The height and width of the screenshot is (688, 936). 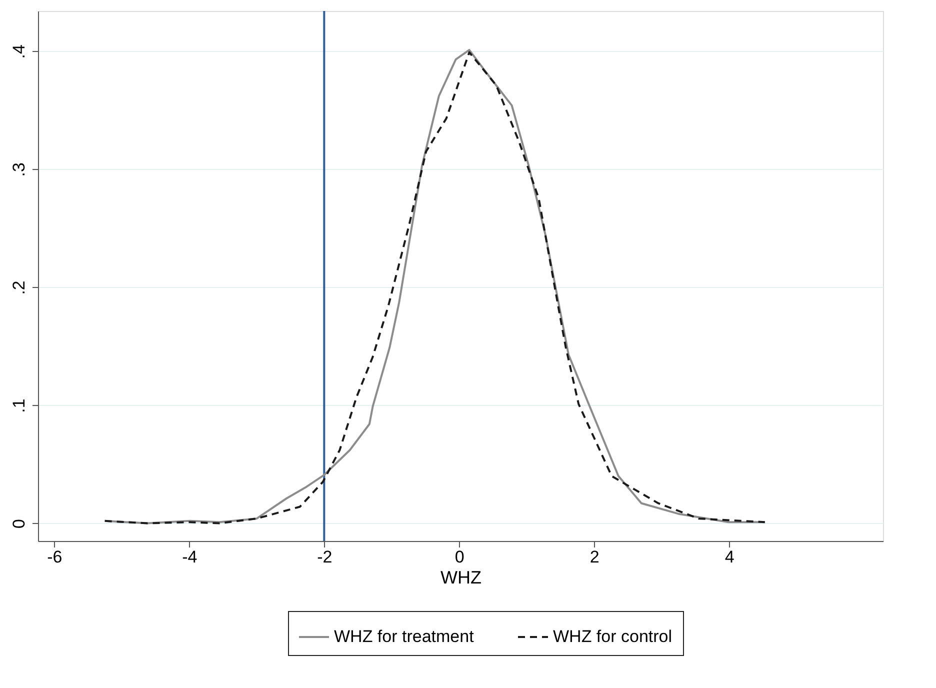 What do you see at coordinates (404, 636) in the screenshot?
I see `legend-label: WHZ for treatment` at bounding box center [404, 636].